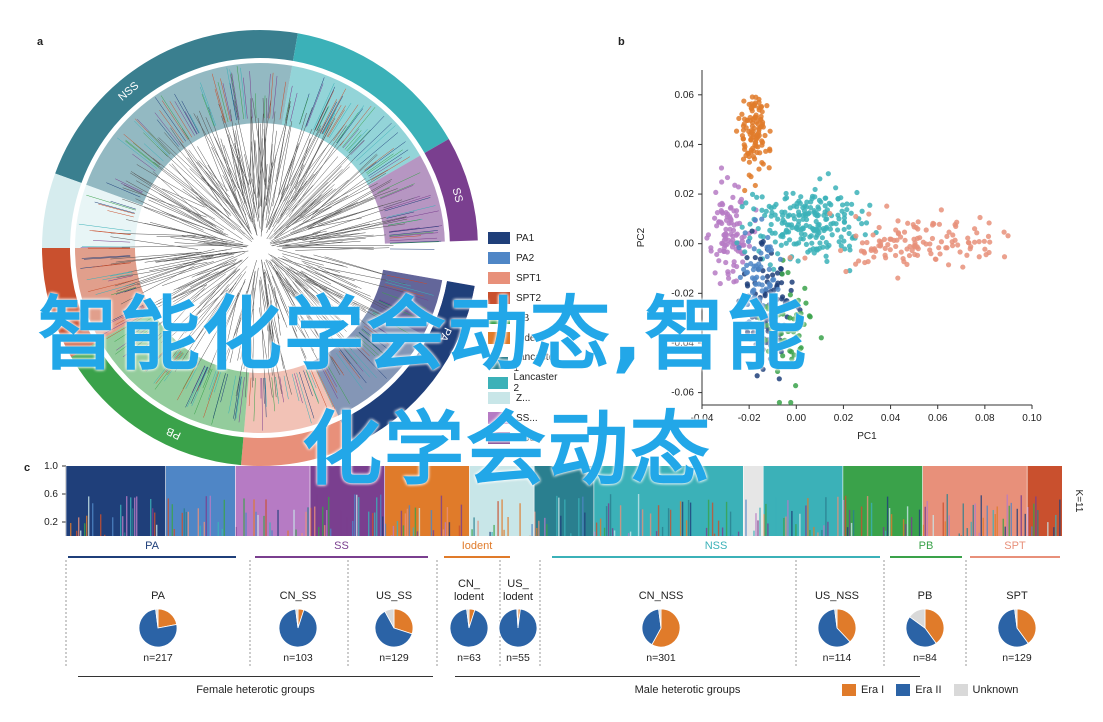  I want to click on group-label-nss: NSS, so click(716, 546).